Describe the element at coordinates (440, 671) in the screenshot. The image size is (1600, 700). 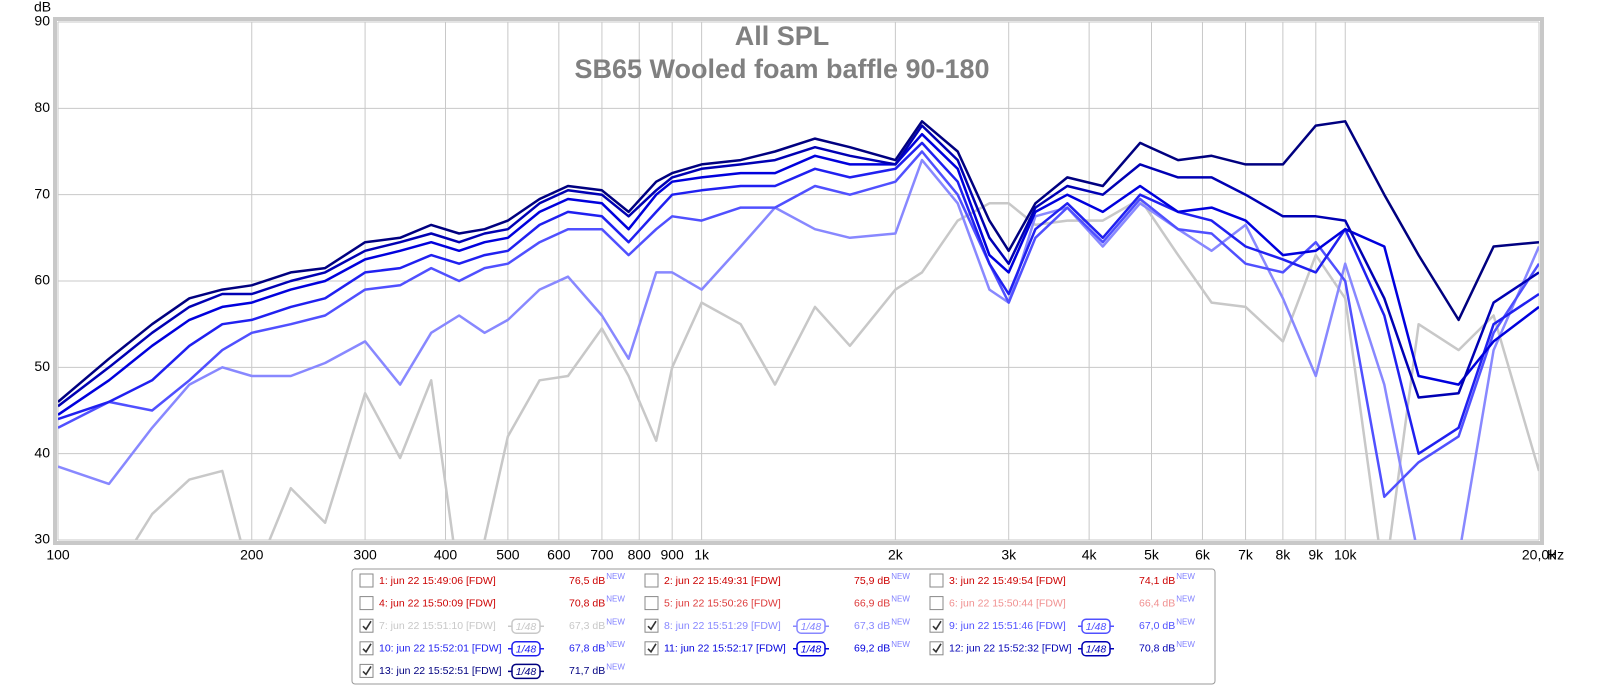
I see `legend-entry: 13: jun 22 15:52:51 [FDW]` at that location.